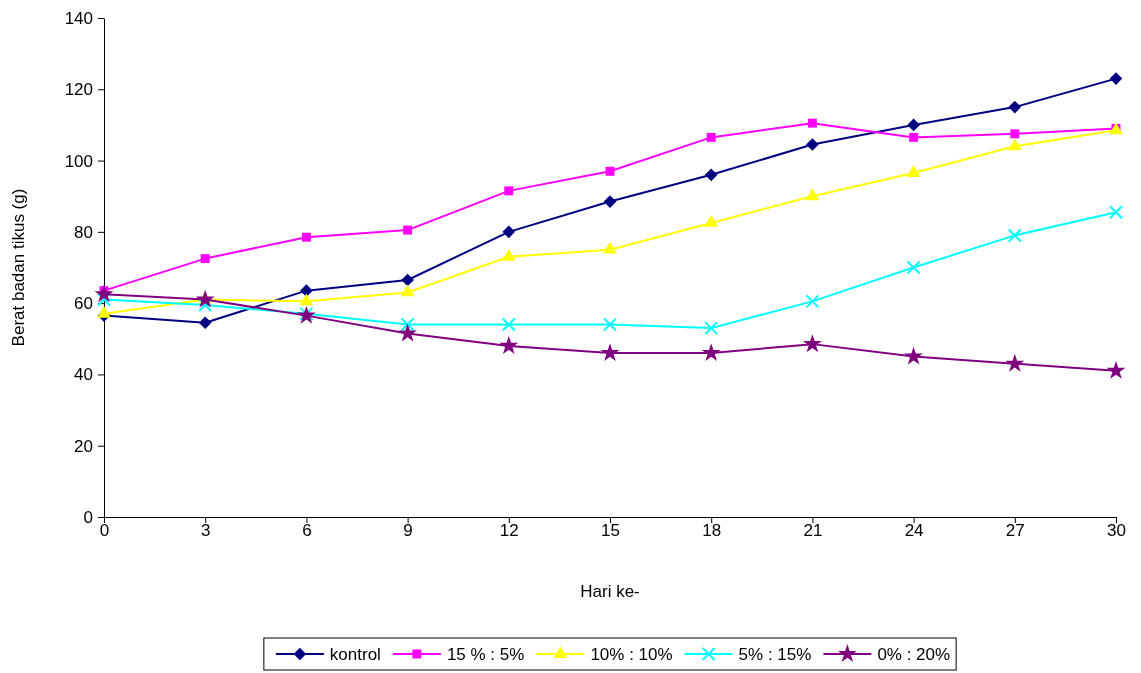 This screenshot has width=1141, height=673. I want to click on x-tick-label: 24, so click(914, 530).